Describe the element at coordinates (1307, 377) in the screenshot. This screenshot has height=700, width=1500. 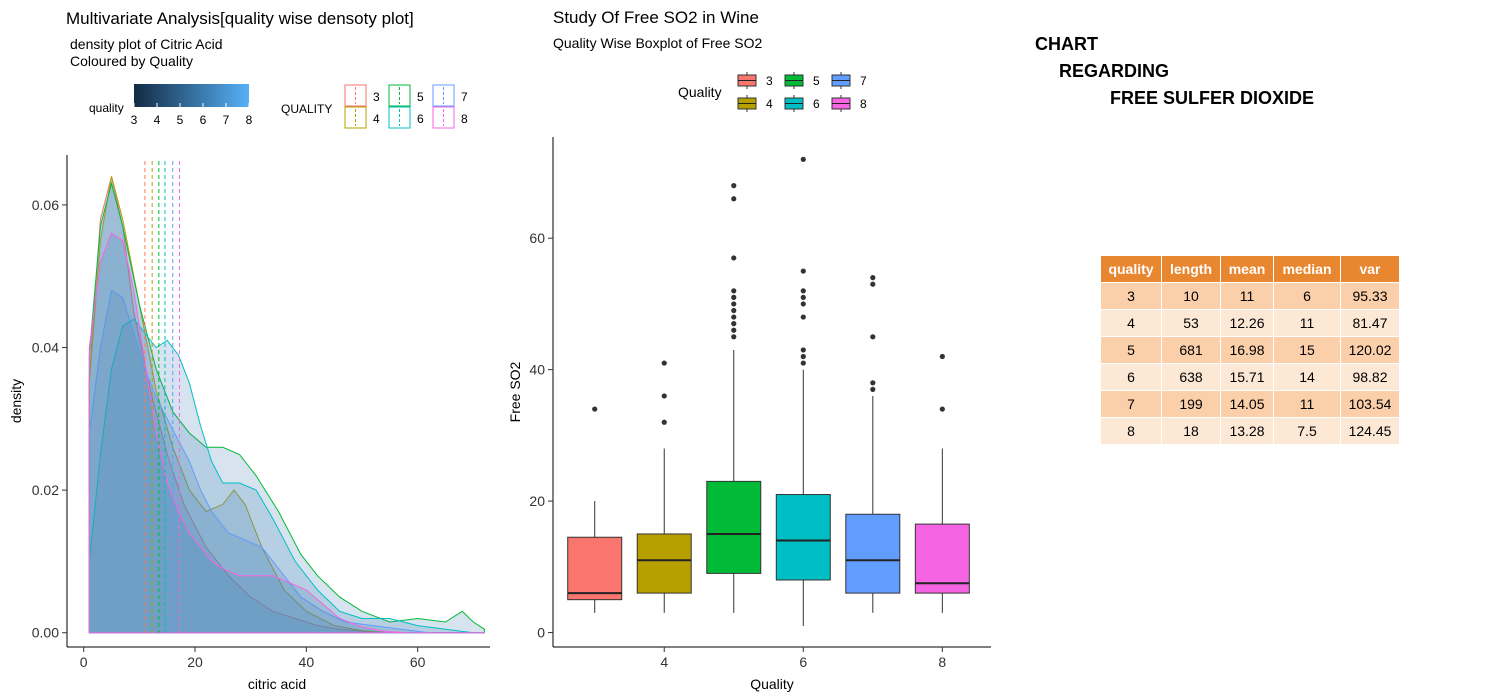
I see `table-cell: 14` at that location.